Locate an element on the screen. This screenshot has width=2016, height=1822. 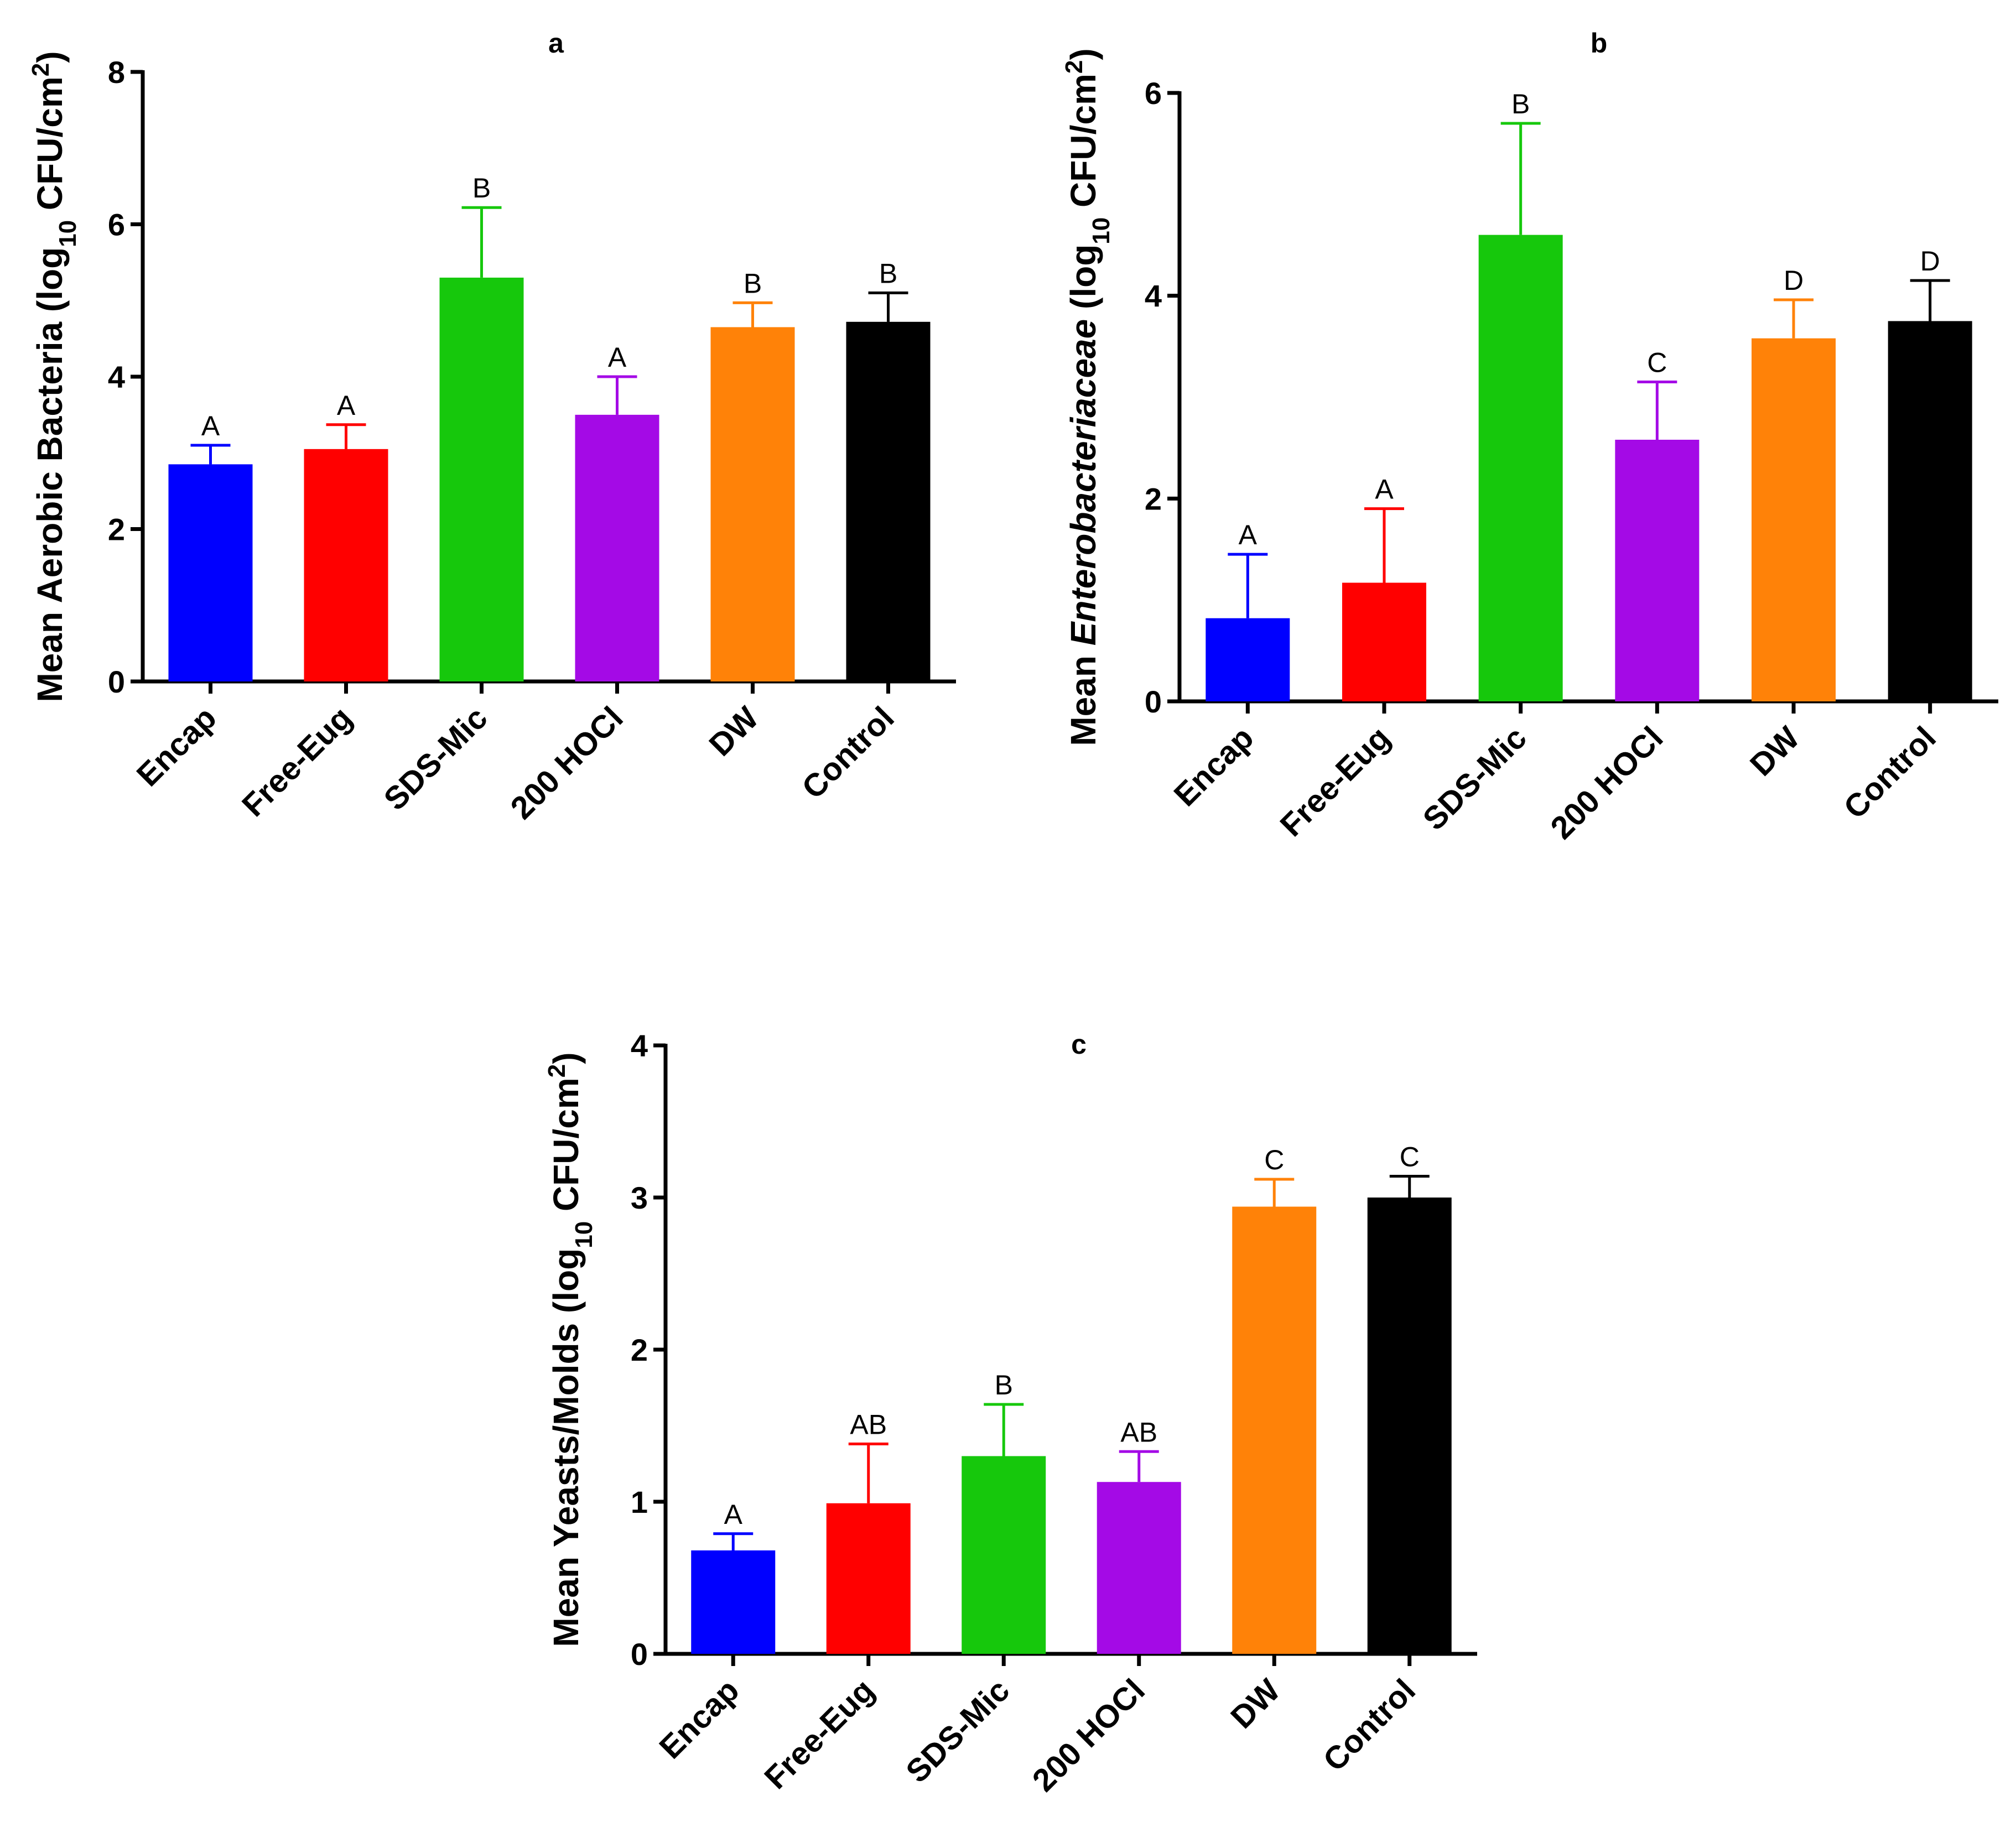
y-axis-label: Mean Yeasts/Molds (log10 CFU/cm2) is located at coordinates (570, 1350).